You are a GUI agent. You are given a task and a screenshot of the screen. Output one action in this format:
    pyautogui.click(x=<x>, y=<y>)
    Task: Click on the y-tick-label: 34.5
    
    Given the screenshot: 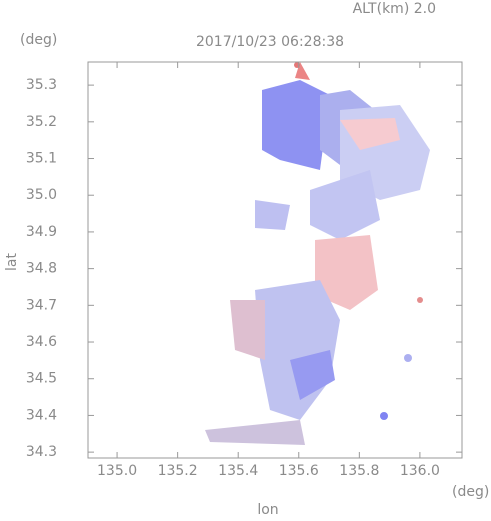 What is the action you would take?
    pyautogui.click(x=41, y=379)
    